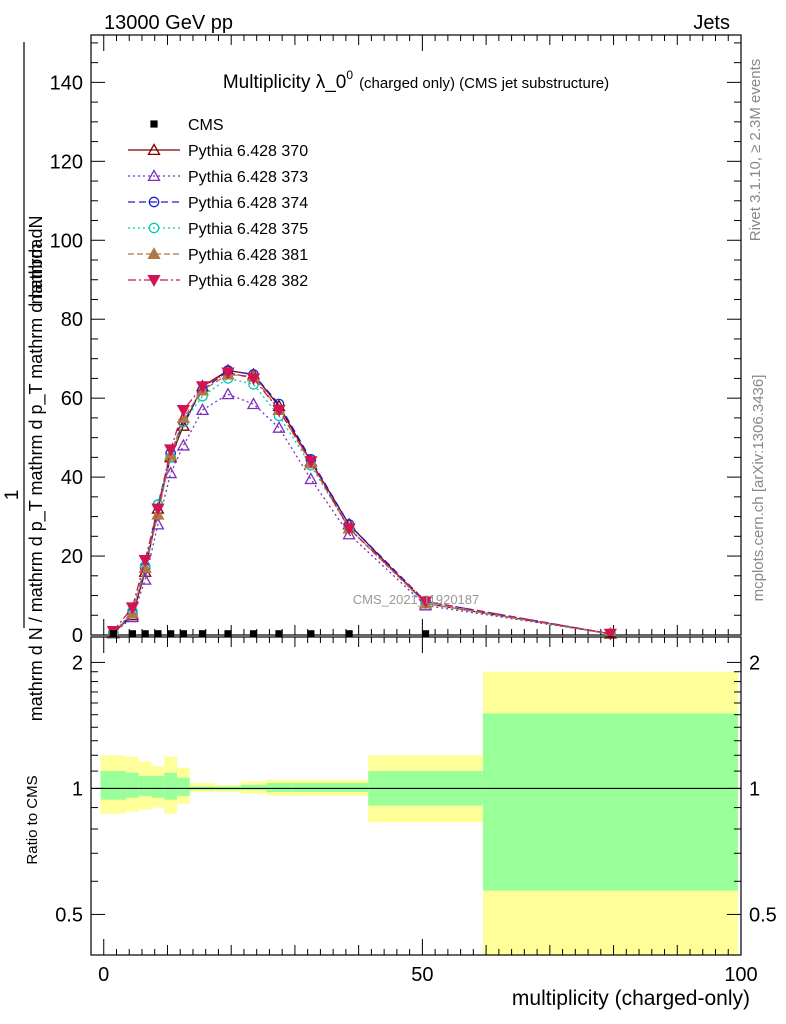 The width and height of the screenshot is (786, 1024). Describe the element at coordinates (206, 125) in the screenshot. I see `legend-label-cms: CMS` at that location.